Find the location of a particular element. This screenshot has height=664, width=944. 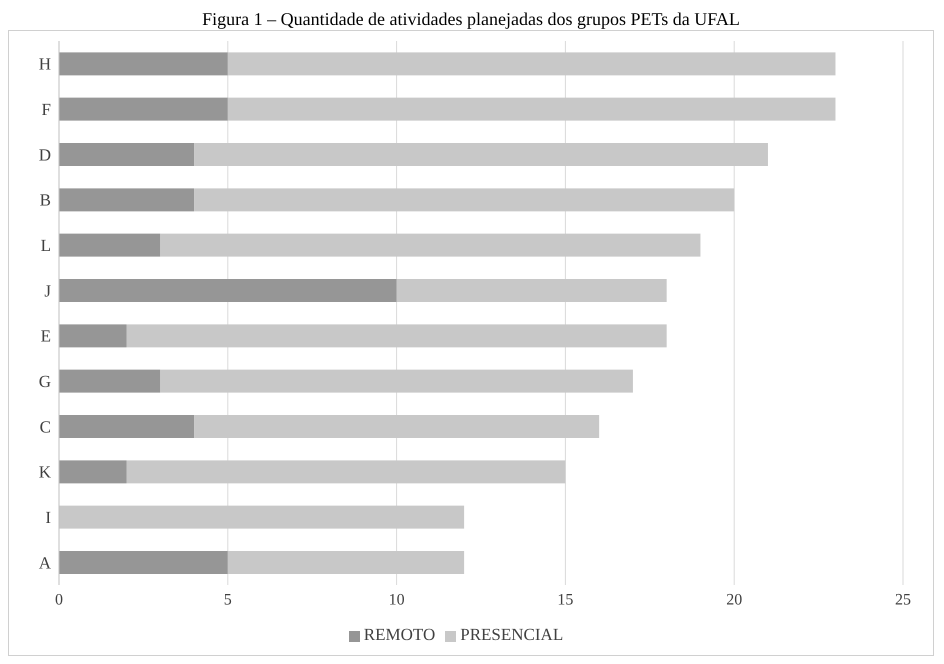

y-tick-label: I is located at coordinates (48, 518).